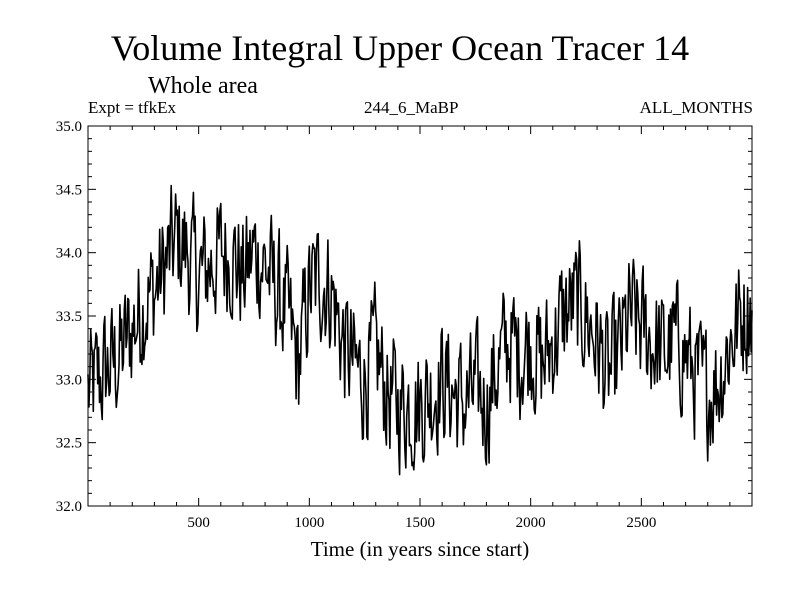 This screenshot has height=600, width=800. I want to click on x-tick-label: 500, so click(198, 523).